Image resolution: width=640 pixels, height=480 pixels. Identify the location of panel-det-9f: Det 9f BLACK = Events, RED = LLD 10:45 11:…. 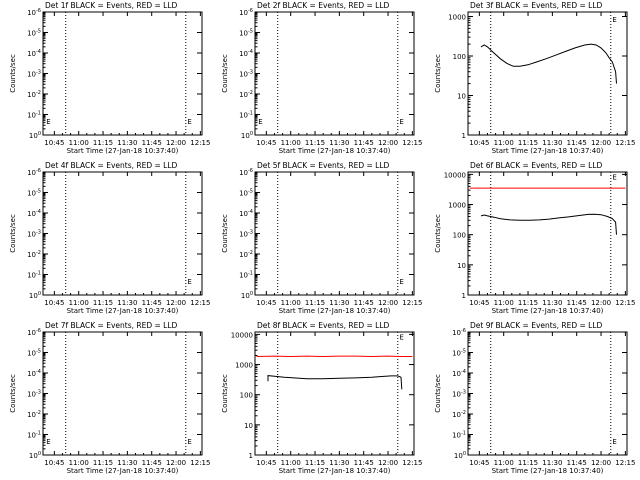
(534, 398).